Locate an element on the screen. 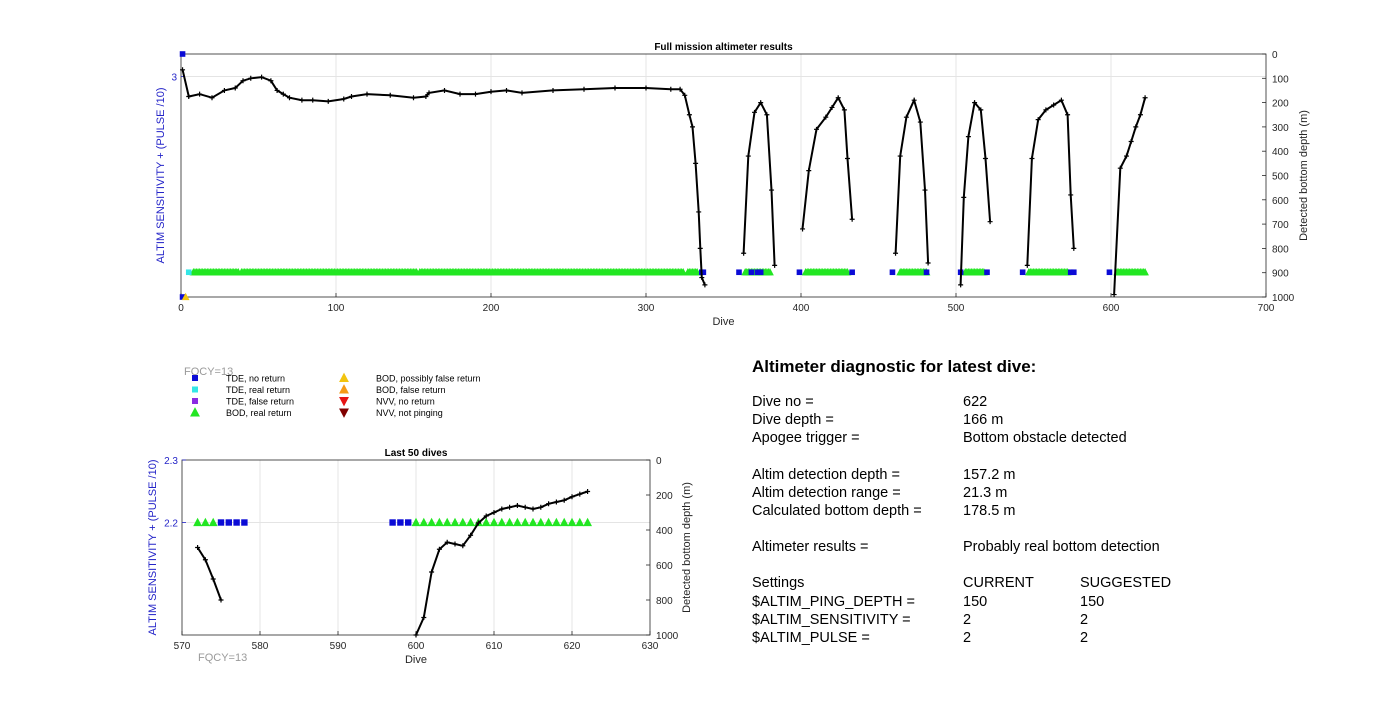 The width and height of the screenshot is (1400, 713). sensitivity-current: 2 is located at coordinates (967, 619).